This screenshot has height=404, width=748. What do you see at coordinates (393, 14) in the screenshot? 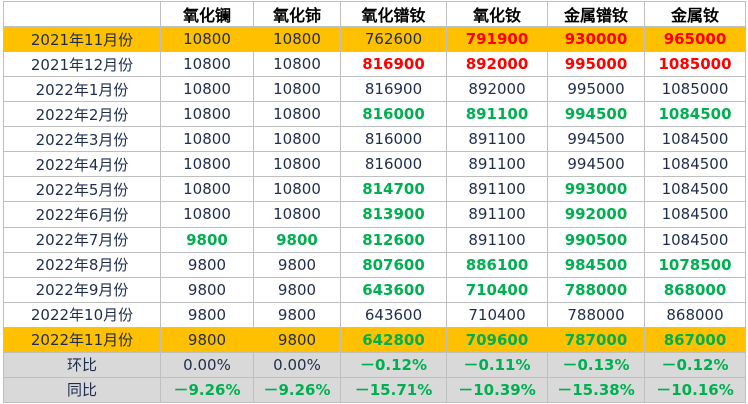
I see `column-header: 氧化镨钕` at bounding box center [393, 14].